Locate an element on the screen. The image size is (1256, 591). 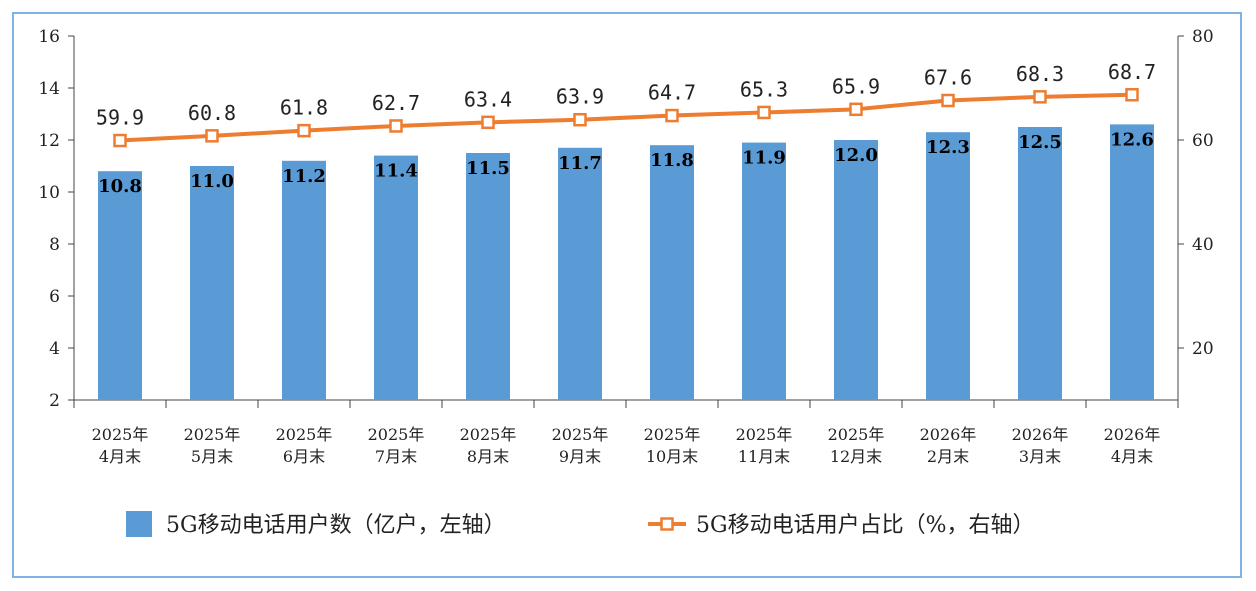
left-tick-label: 16 is located at coordinates (49, 37).